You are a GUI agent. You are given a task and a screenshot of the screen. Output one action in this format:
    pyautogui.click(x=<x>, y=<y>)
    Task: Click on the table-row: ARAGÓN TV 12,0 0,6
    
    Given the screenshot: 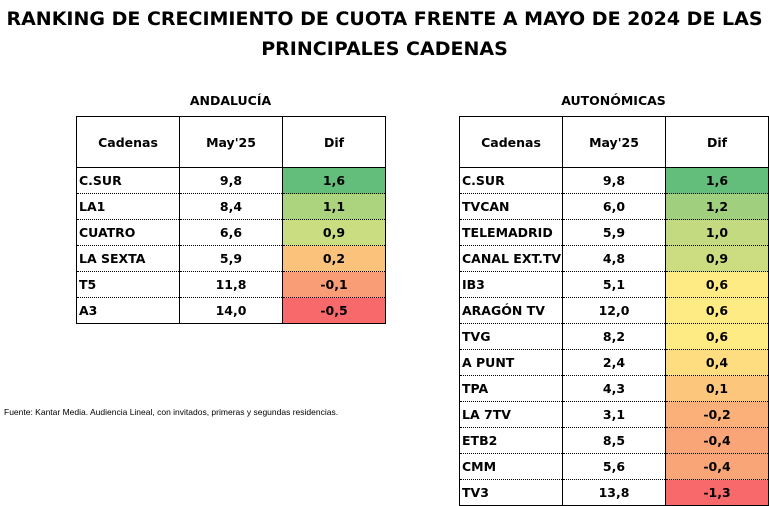 What is the action you would take?
    pyautogui.click(x=614, y=310)
    